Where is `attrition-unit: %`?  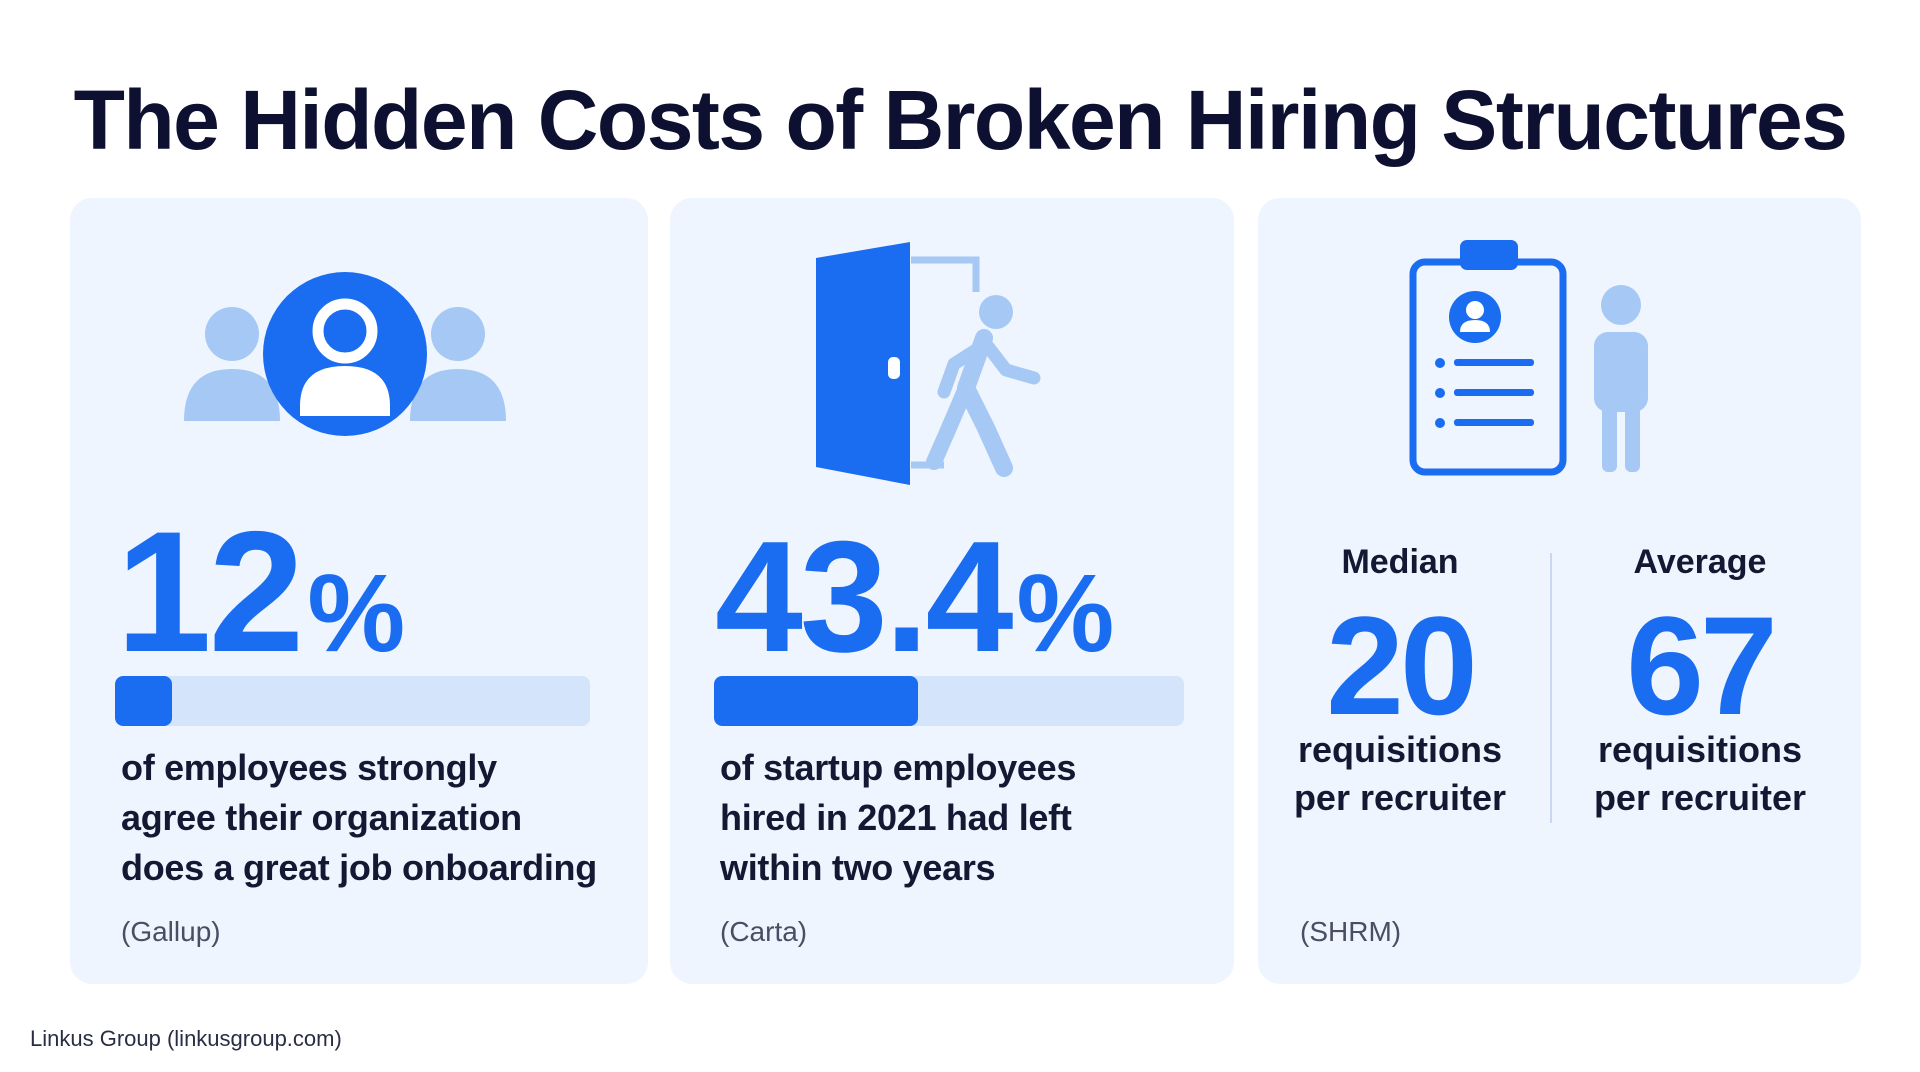
attrition-unit: % is located at coordinates (1065, 613).